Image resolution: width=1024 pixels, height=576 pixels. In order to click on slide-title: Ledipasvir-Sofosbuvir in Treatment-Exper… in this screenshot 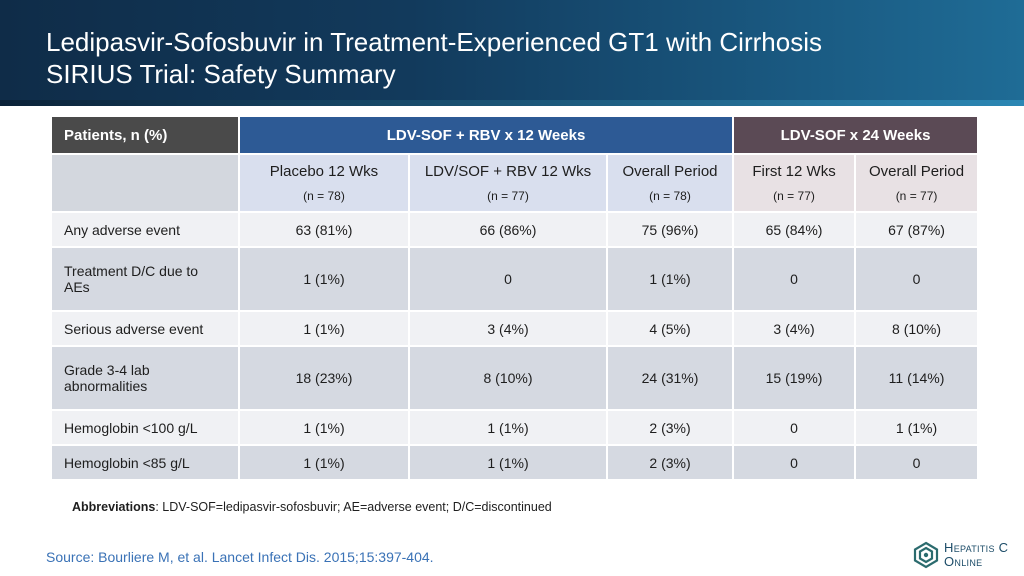, I will do `click(434, 58)`.